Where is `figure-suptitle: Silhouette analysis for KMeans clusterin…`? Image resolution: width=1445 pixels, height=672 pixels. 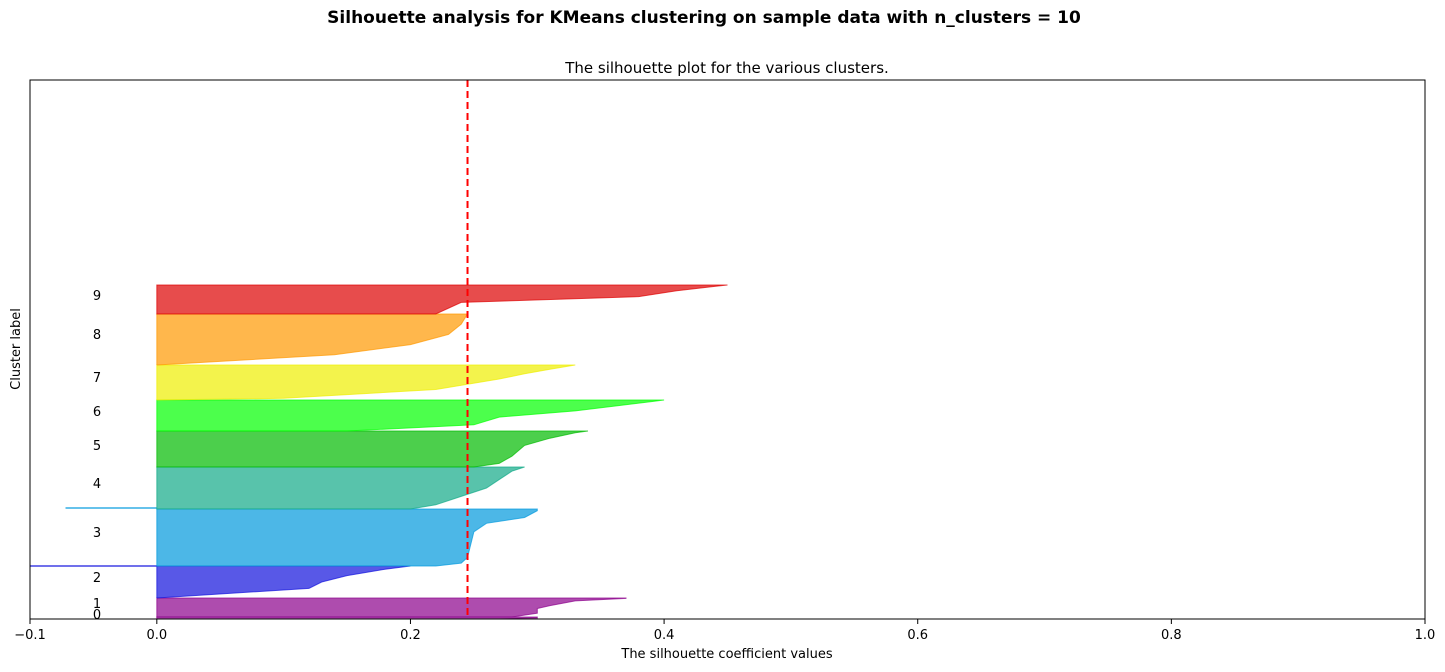
figure-suptitle: Silhouette analysis for KMeans clusterin… is located at coordinates (704, 18).